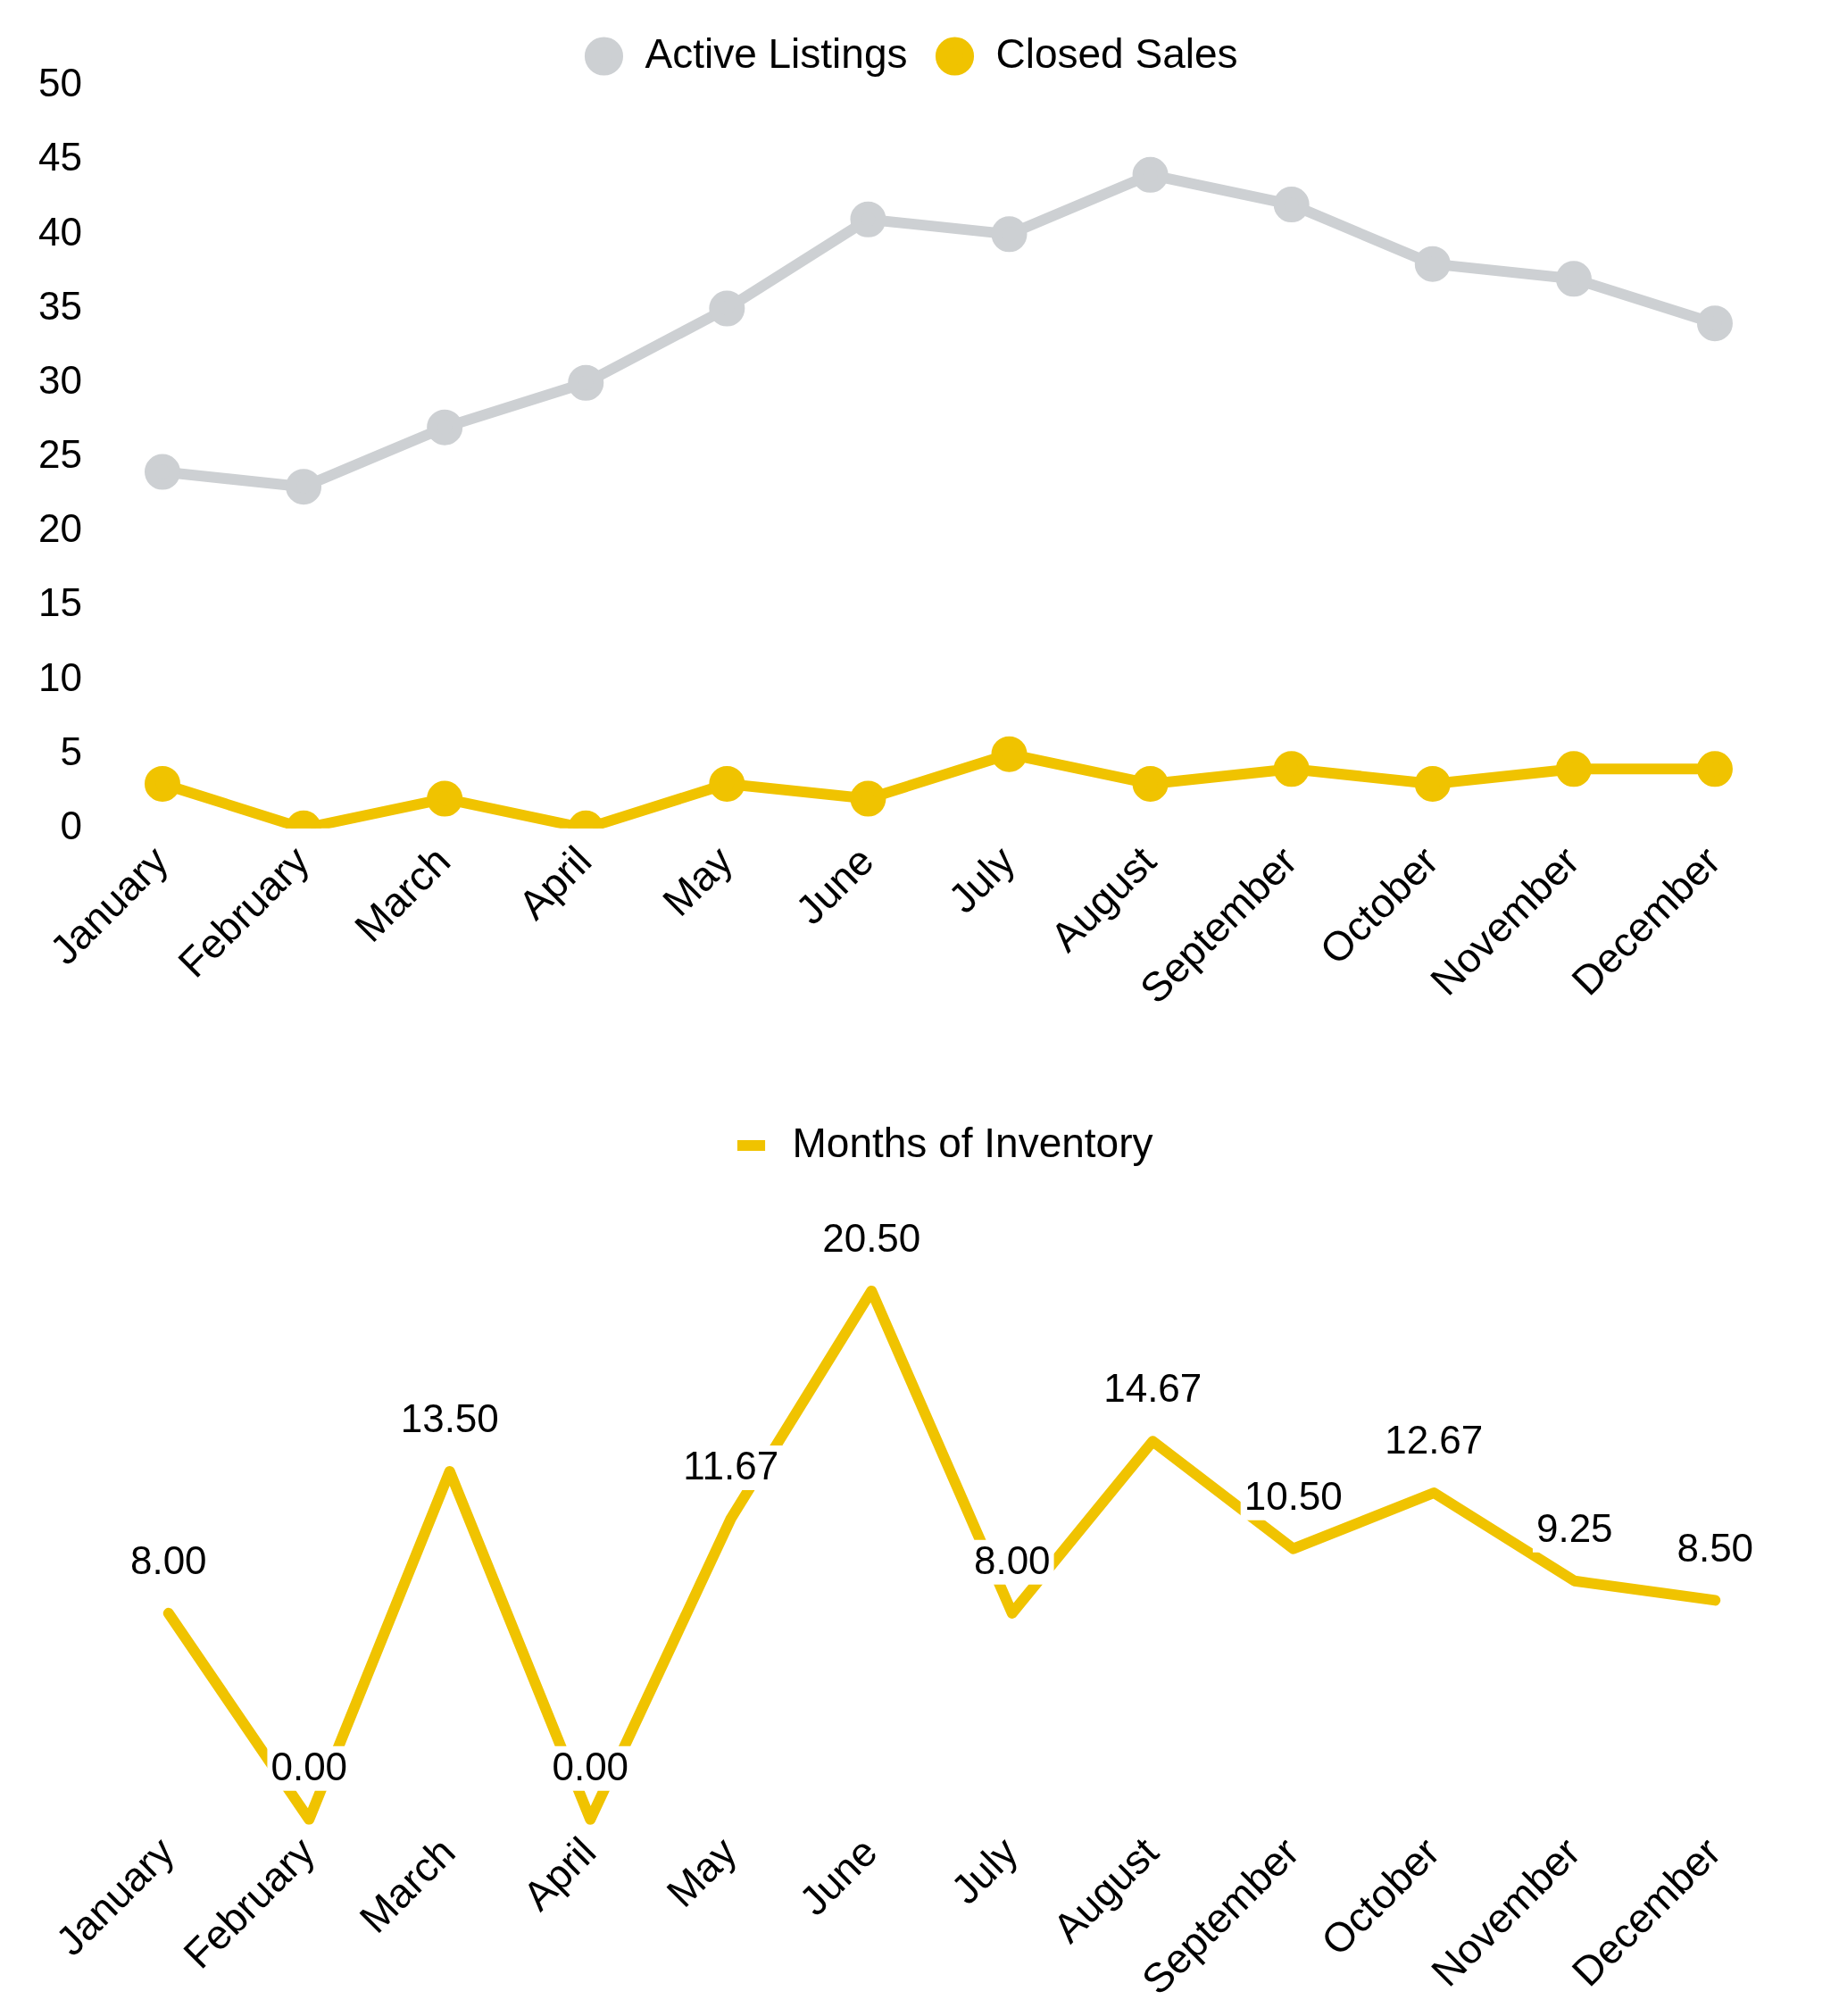 The width and height of the screenshot is (1839, 2016). Describe the element at coordinates (60, 305) in the screenshot. I see `y-tick-label: 35` at that location.